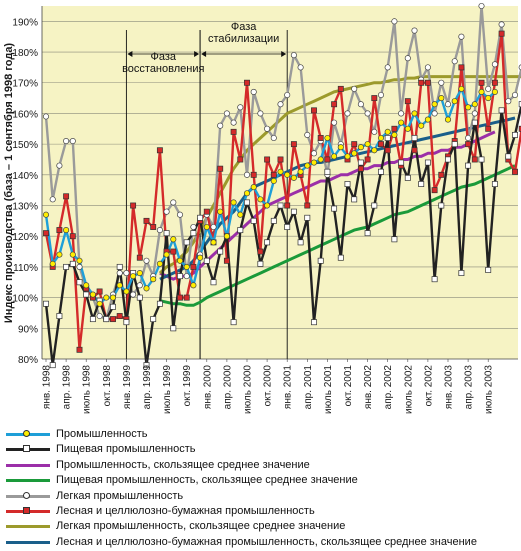 The image size is (521, 551). I want to click on y-tick-label: 90%, so click(28, 329).